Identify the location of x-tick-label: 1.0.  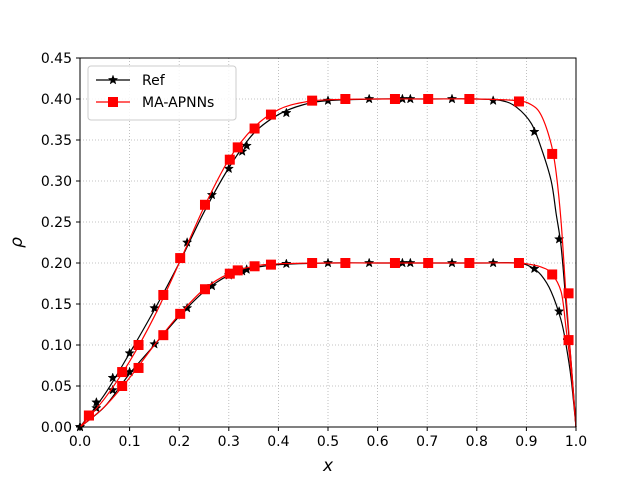
(576, 442).